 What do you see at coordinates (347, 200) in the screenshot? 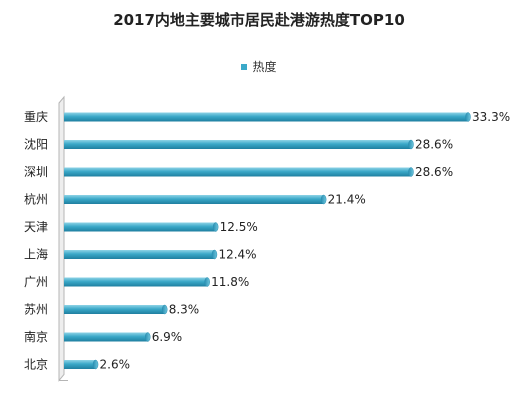
I see `value-label: 21.4%` at bounding box center [347, 200].